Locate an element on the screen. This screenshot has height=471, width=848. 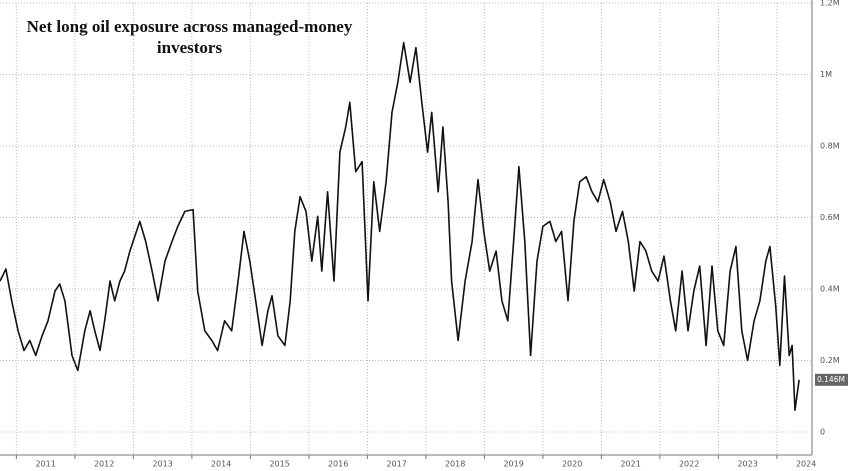
x-tick-label: 2021 is located at coordinates (630, 464).